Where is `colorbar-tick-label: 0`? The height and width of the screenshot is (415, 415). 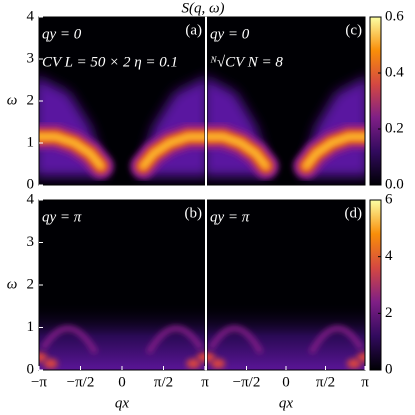 colorbar-tick-label: 0 is located at coordinates (389, 369).